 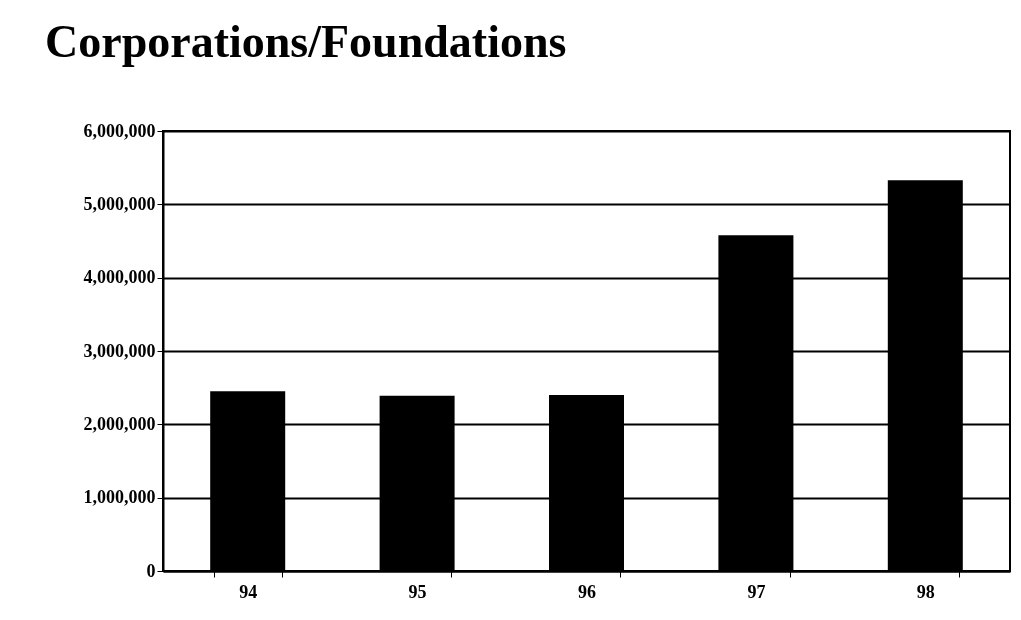 What do you see at coordinates (756, 591) in the screenshot?
I see `x-tick-label: 97` at bounding box center [756, 591].